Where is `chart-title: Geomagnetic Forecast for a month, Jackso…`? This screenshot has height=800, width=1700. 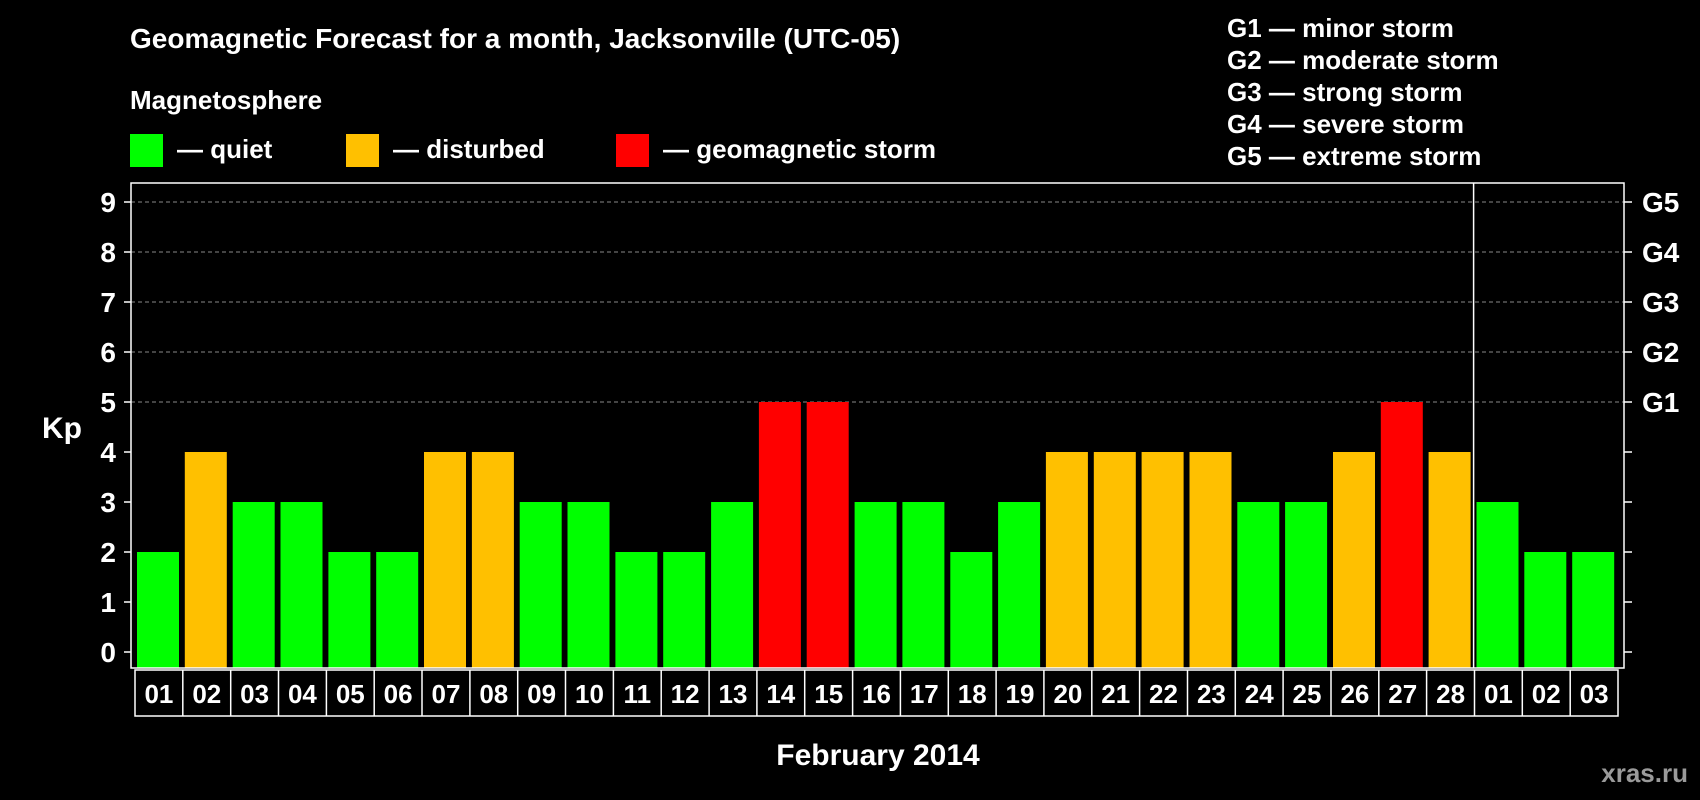 chart-title: Geomagnetic Forecast for a month, Jackso… is located at coordinates (515, 38).